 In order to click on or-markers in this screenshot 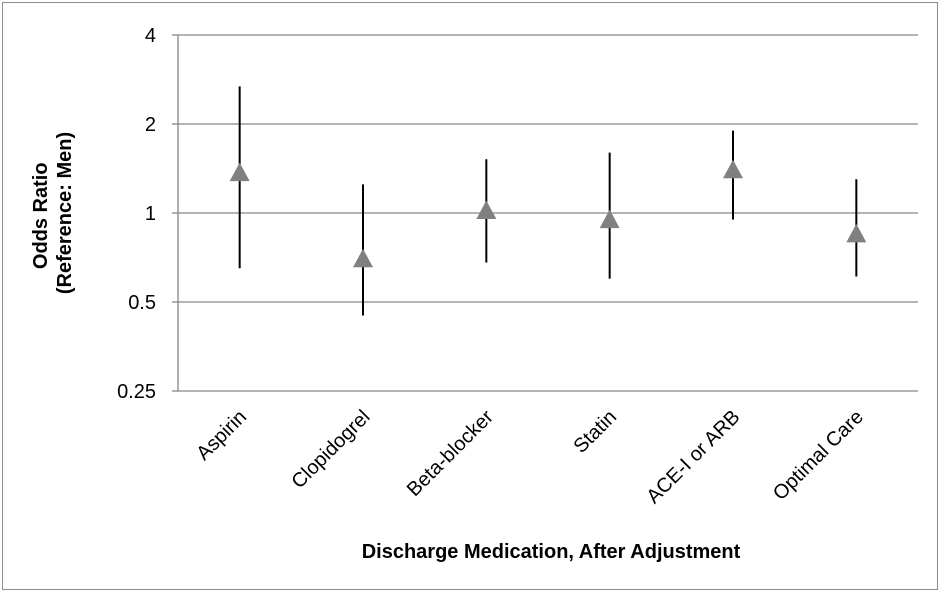, I will do `click(548, 213)`.